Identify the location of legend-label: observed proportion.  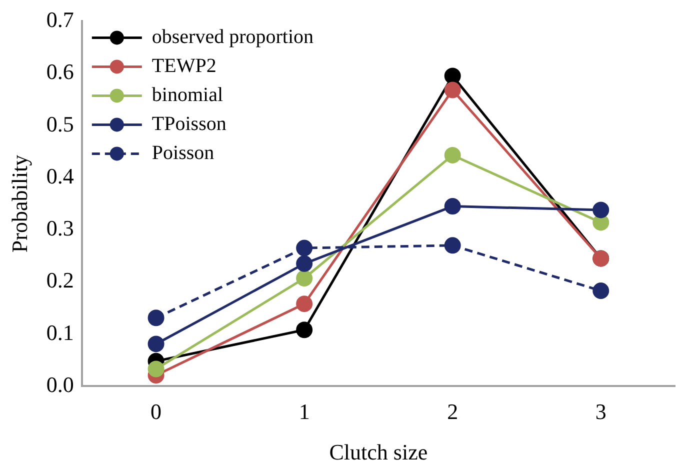
(233, 37).